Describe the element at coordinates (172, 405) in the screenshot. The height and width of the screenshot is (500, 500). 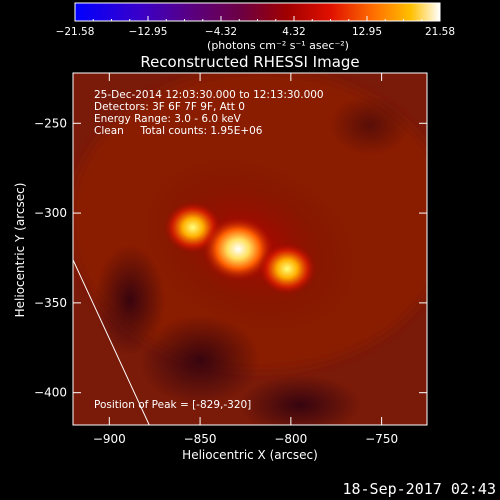
I see `annotation-peak-position: Position of Peak = [-829,-320]` at that location.